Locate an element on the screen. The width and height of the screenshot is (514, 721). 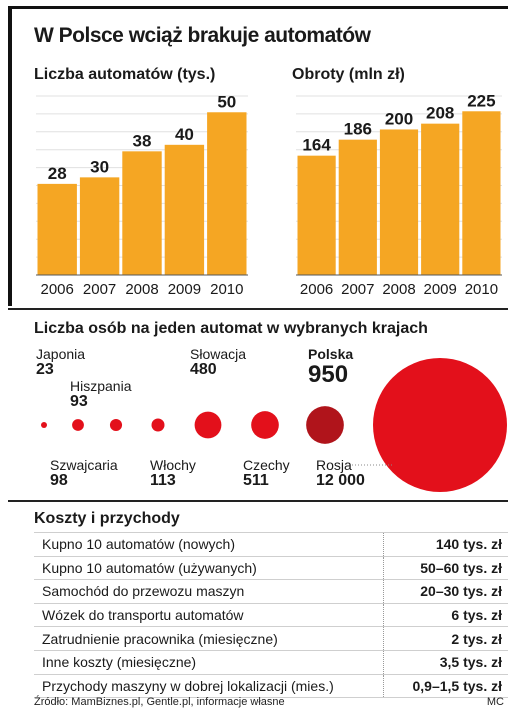
country-value: 511 is located at coordinates (256, 480).